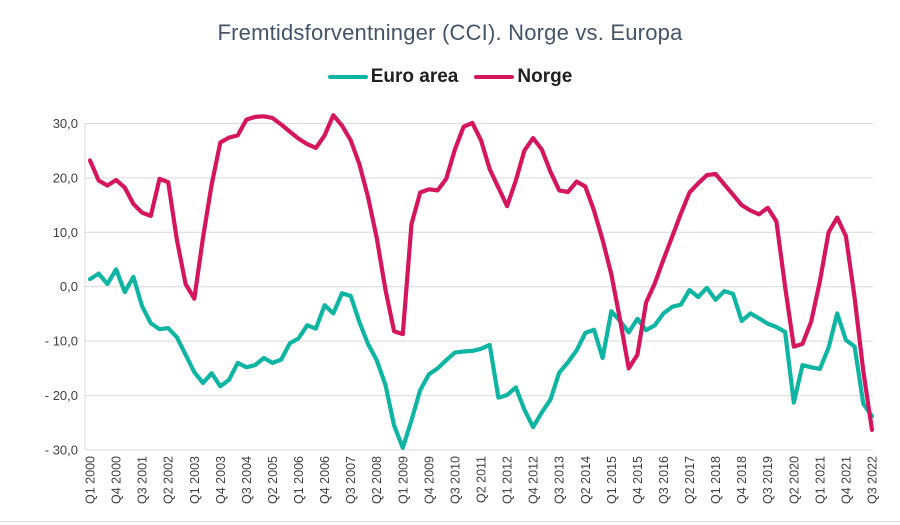  Describe the element at coordinates (351, 480) in the screenshot. I see `x-tick-label: Q3 2007` at that location.